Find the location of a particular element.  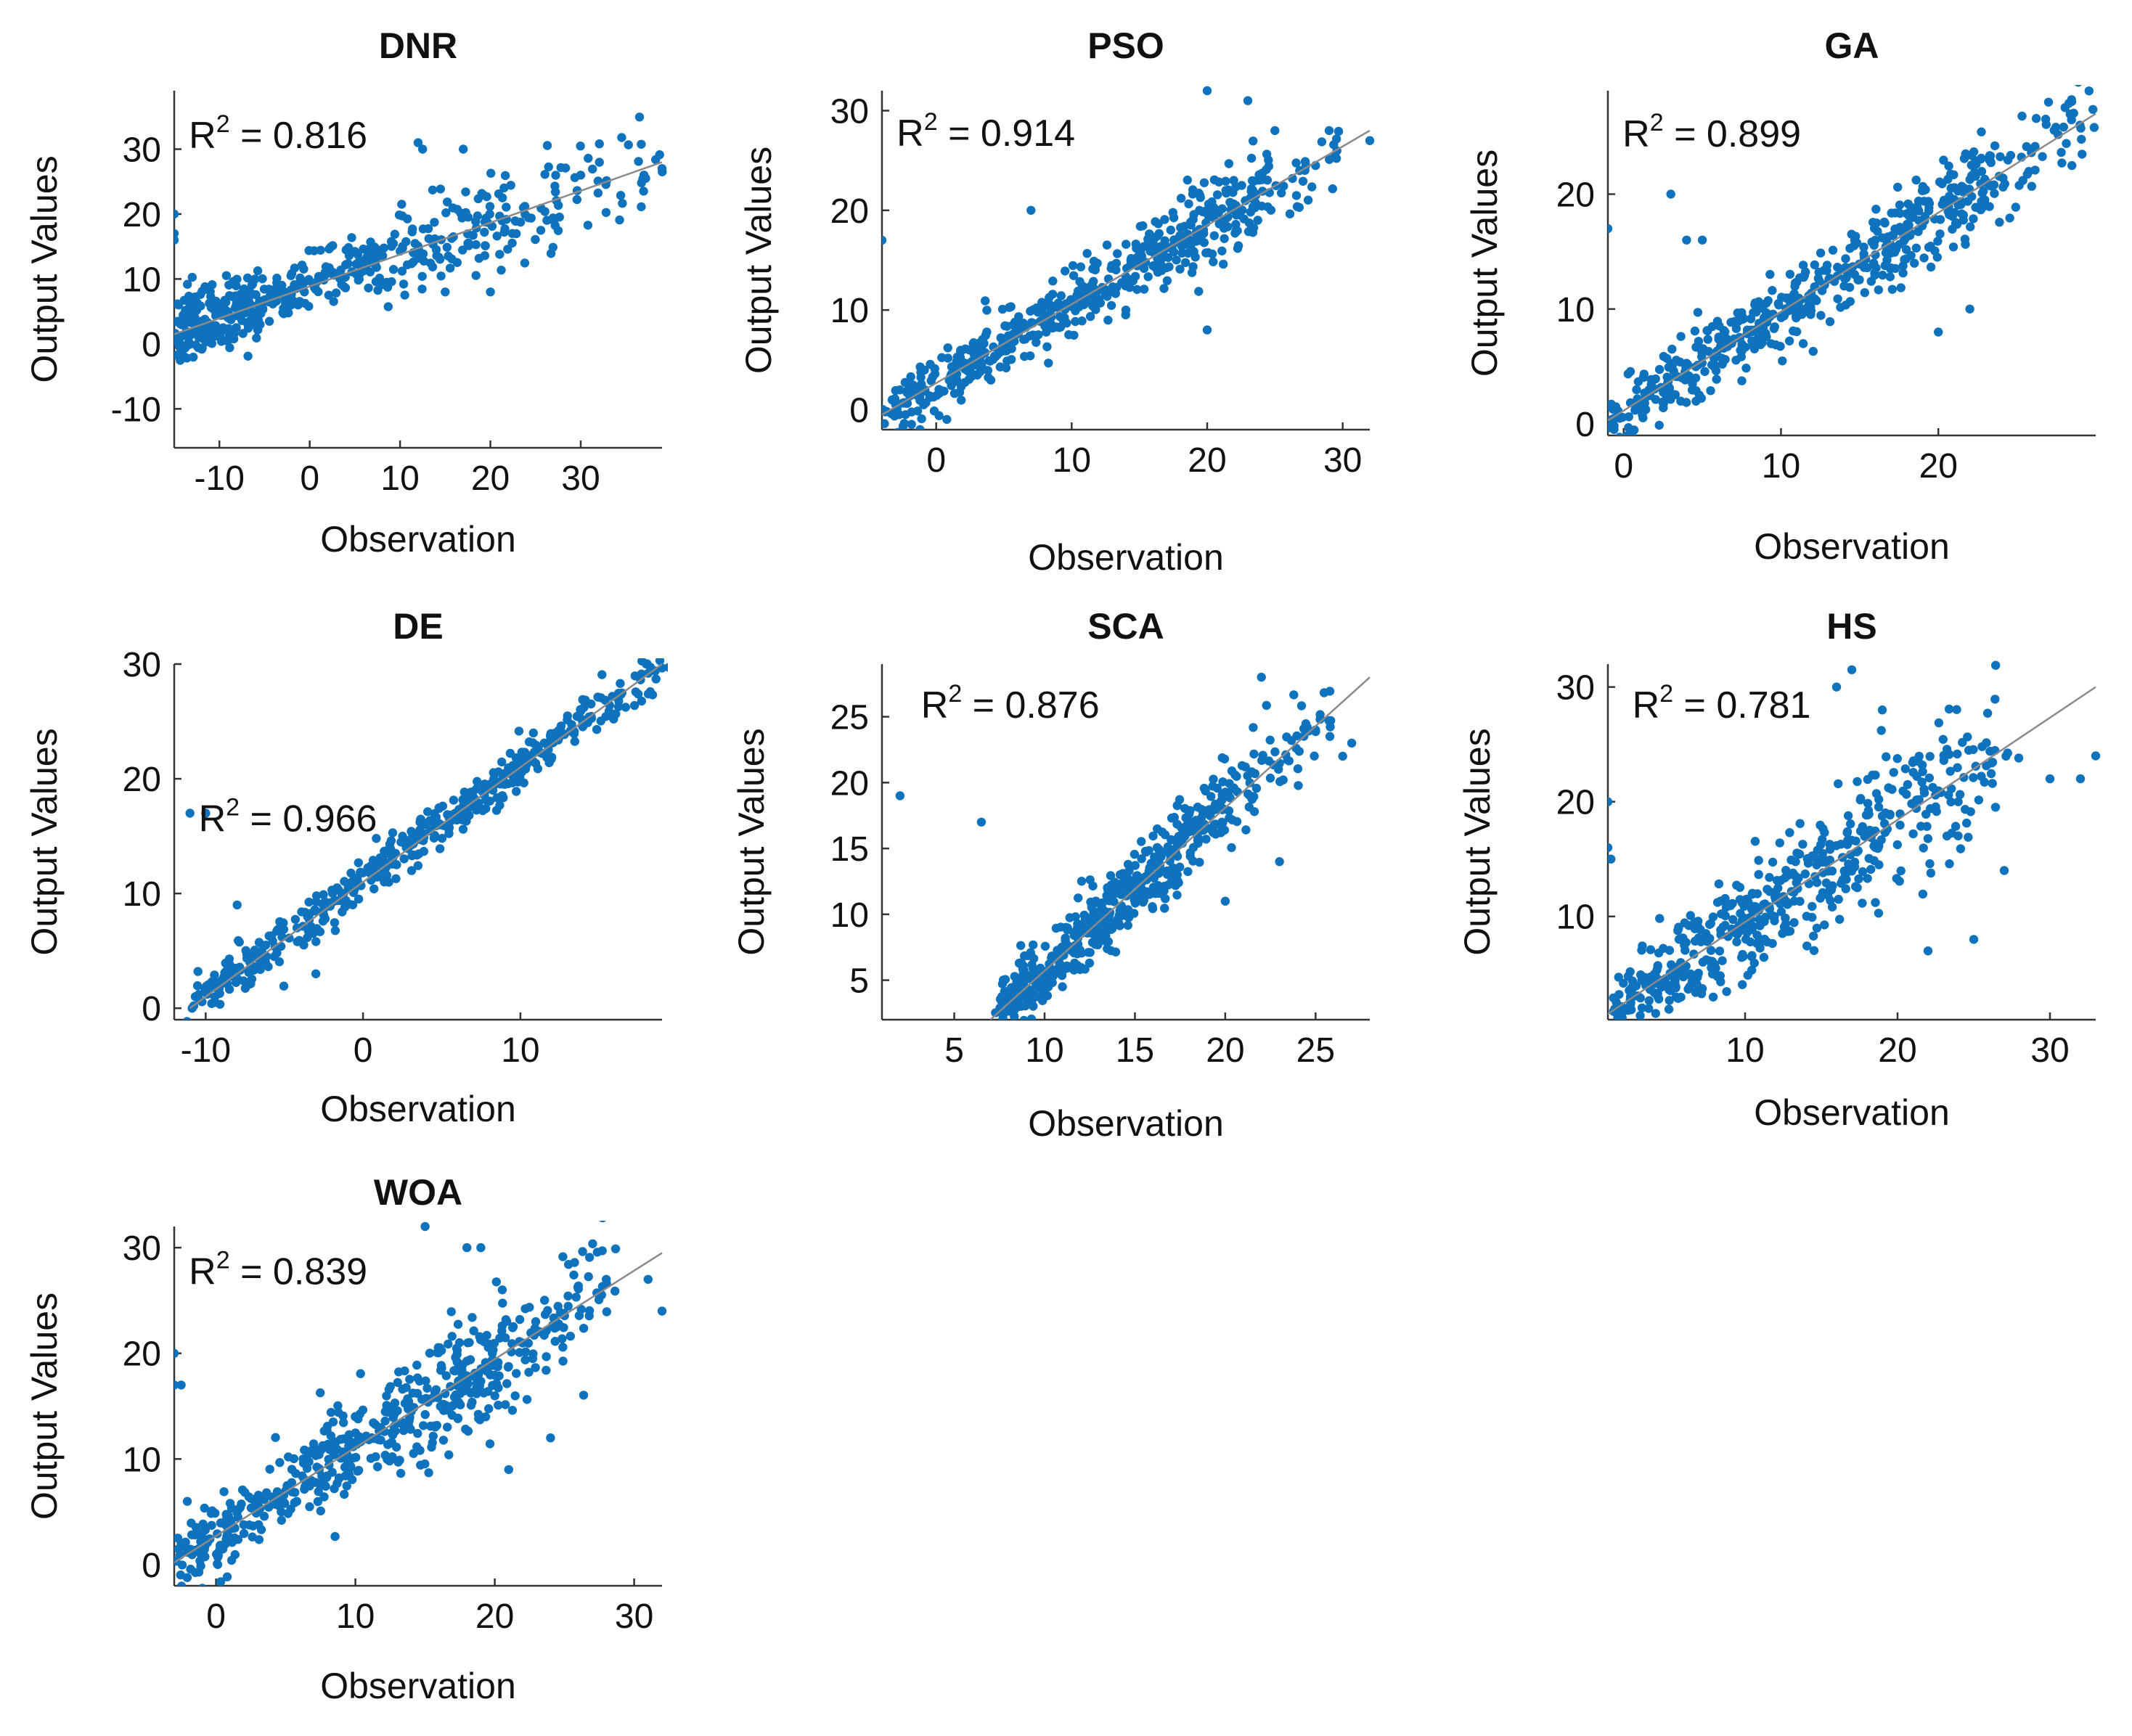

r2-value: = 0.781 is located at coordinates (1741, 705).